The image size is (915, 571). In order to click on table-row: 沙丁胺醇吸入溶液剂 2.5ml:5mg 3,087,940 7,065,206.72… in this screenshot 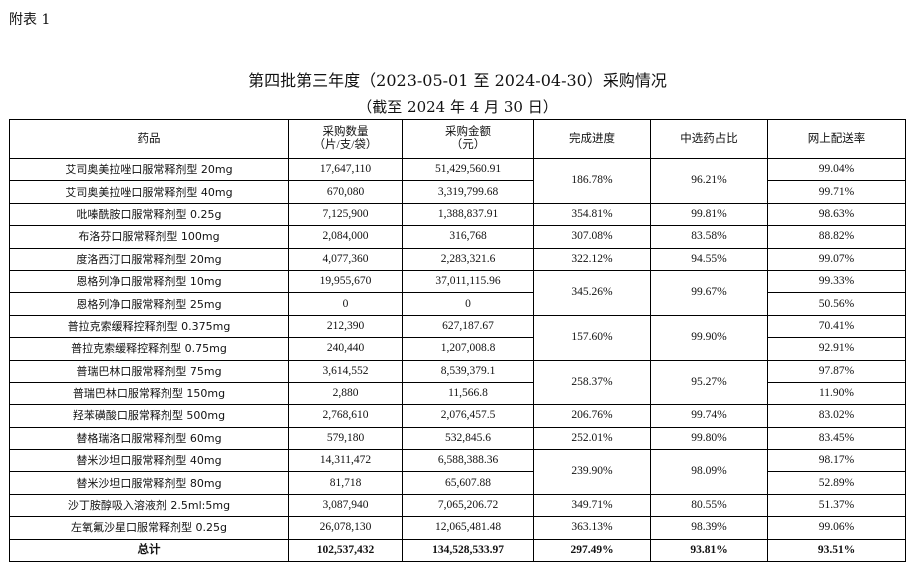, I will do `click(457, 505)`.